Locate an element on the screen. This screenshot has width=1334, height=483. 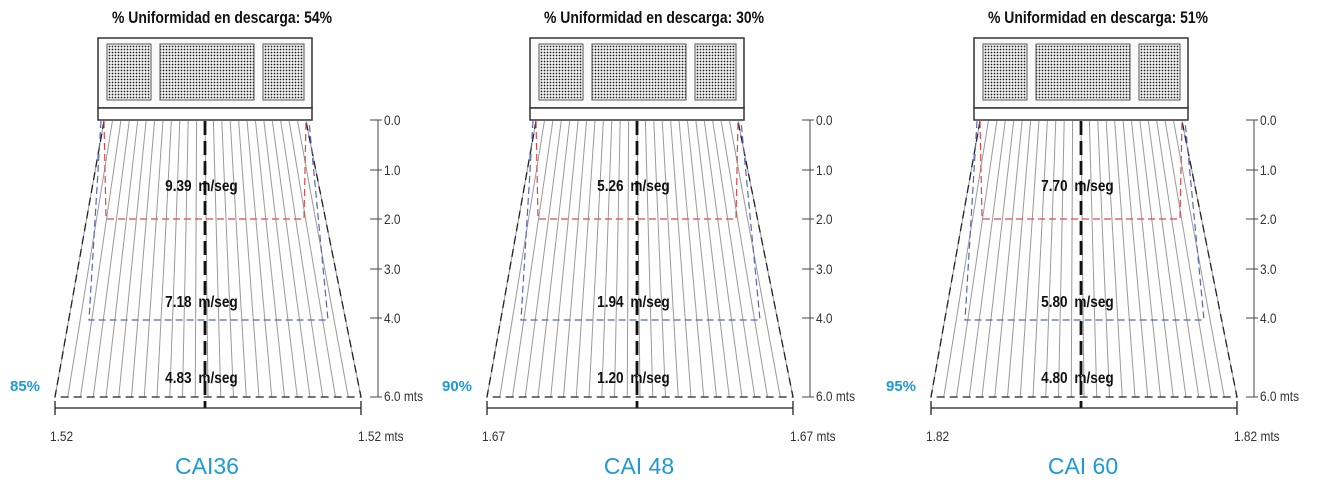
zone-mid-velocity is located at coordinates (640, 220).